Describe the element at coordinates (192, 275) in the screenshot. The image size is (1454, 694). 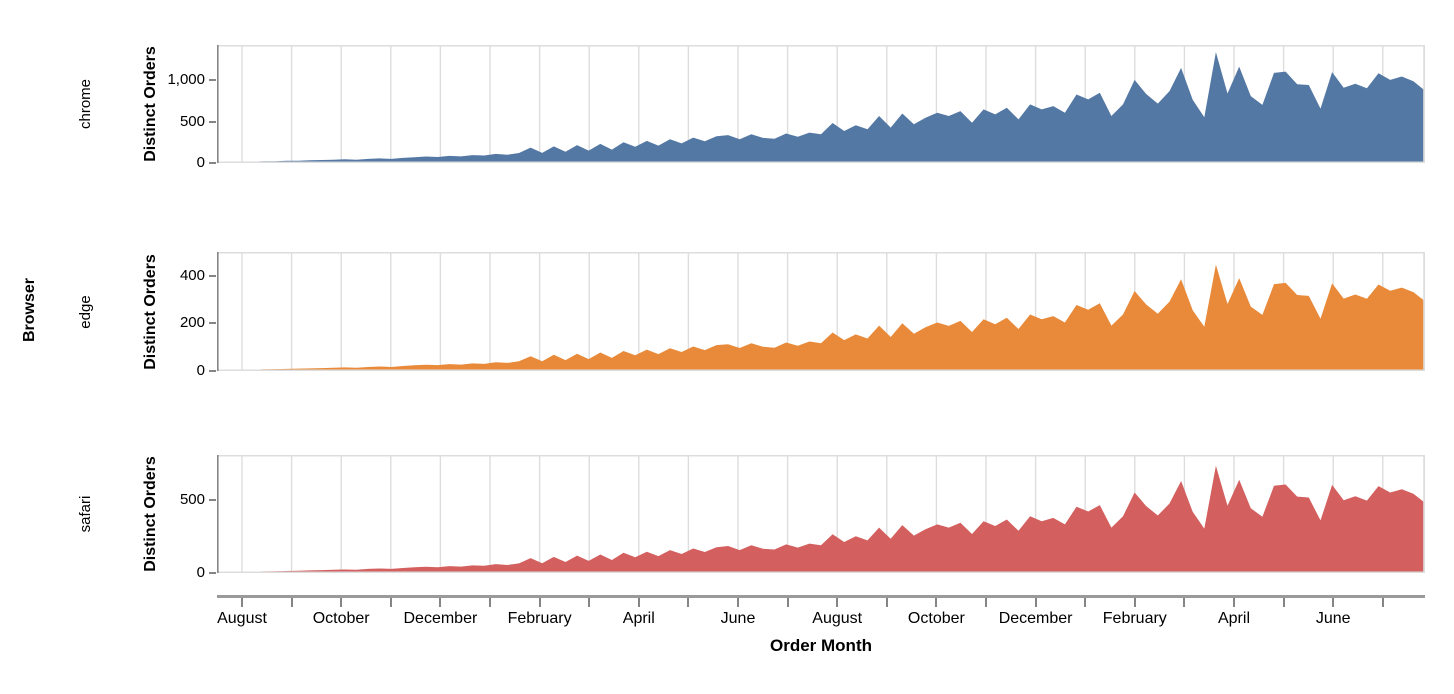
I see `y-tick-label: 400` at that location.